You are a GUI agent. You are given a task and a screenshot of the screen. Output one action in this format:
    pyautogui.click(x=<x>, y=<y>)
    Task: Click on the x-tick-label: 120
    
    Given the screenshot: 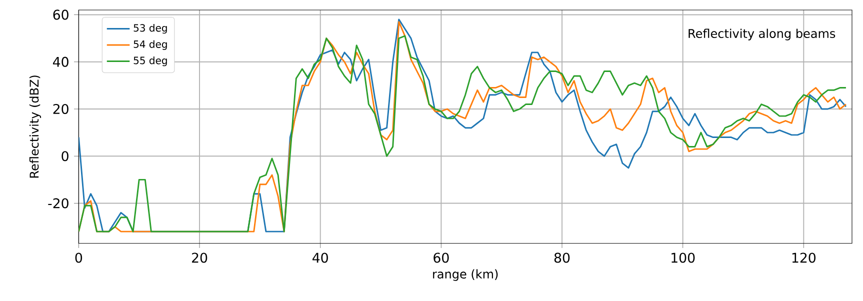 What is the action you would take?
    pyautogui.click(x=804, y=257)
    